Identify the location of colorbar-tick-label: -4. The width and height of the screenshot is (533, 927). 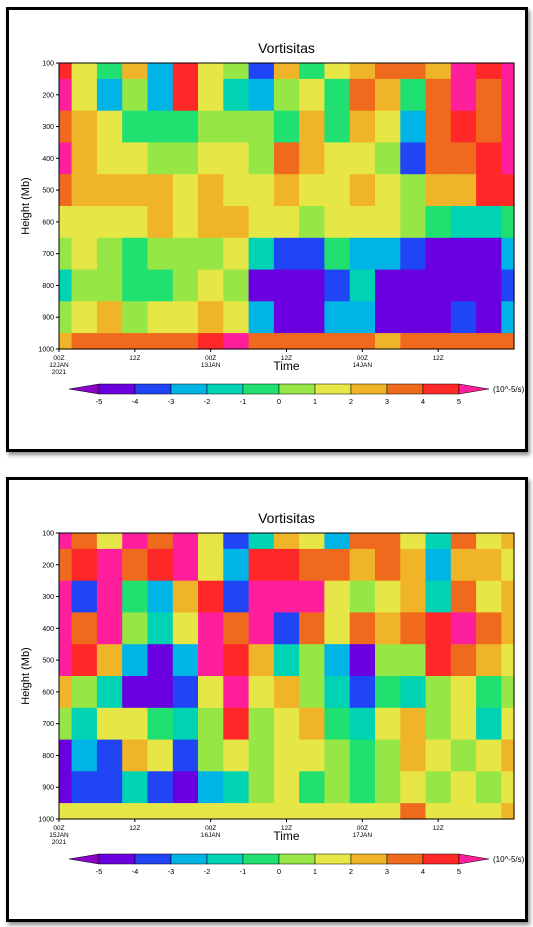
(135, 401).